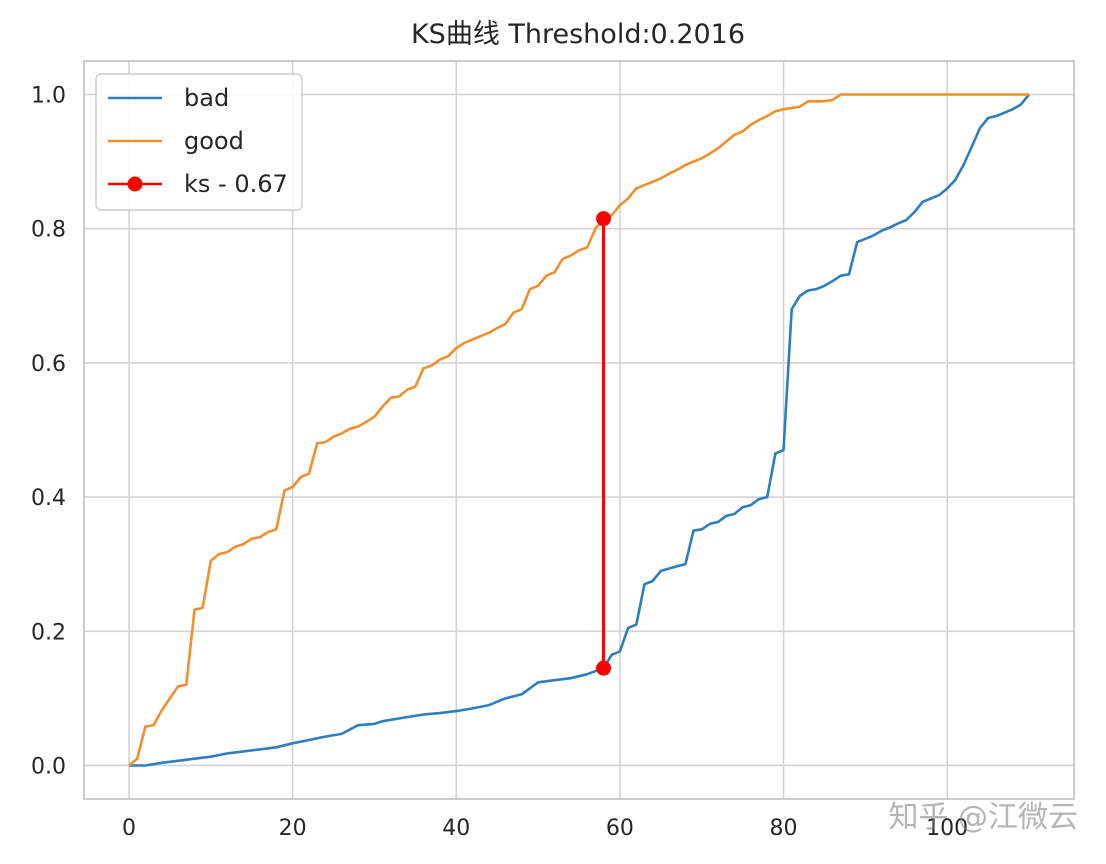 Image resolution: width=1106 pixels, height=864 pixels. What do you see at coordinates (48, 230) in the screenshot?
I see `y-tick-label: 0.8` at bounding box center [48, 230].